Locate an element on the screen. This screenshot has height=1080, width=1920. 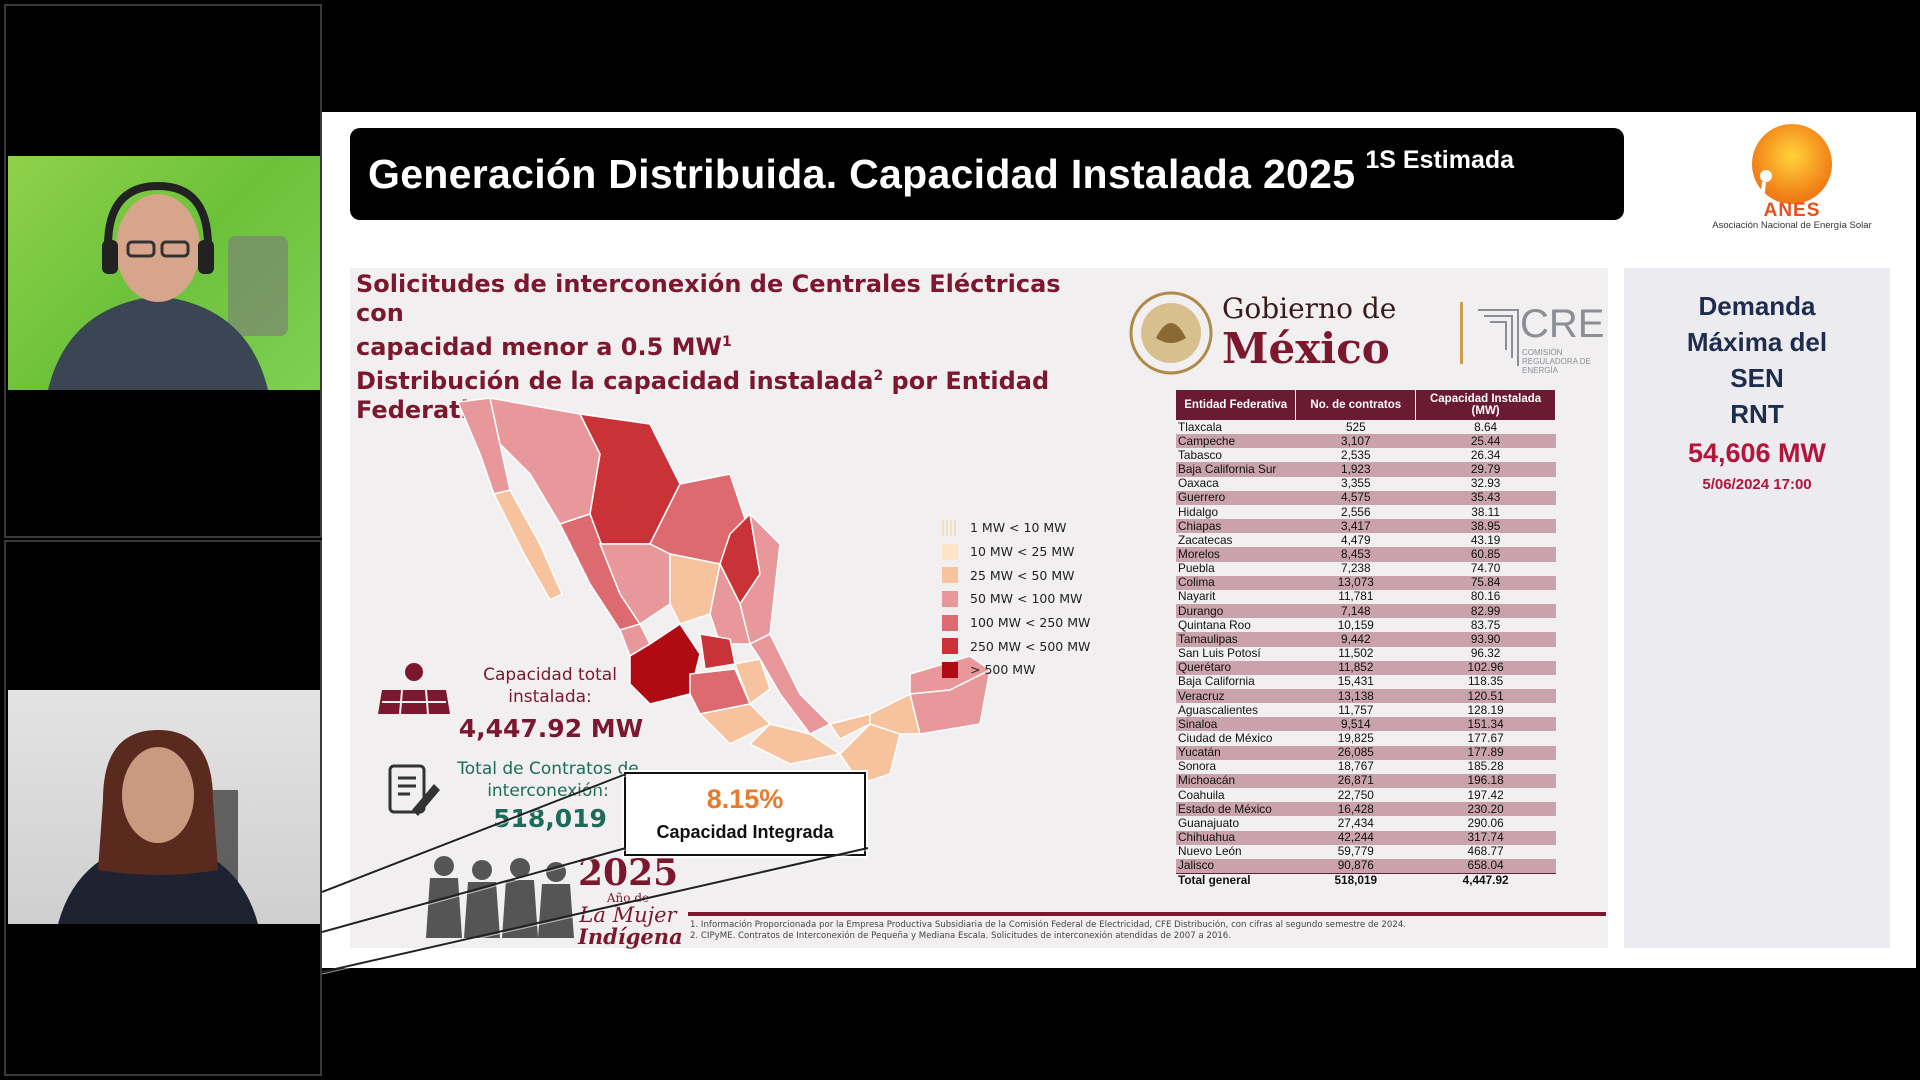
gobierno-mexico-logo: Gobierno de México is located at coordinates (1276, 333).